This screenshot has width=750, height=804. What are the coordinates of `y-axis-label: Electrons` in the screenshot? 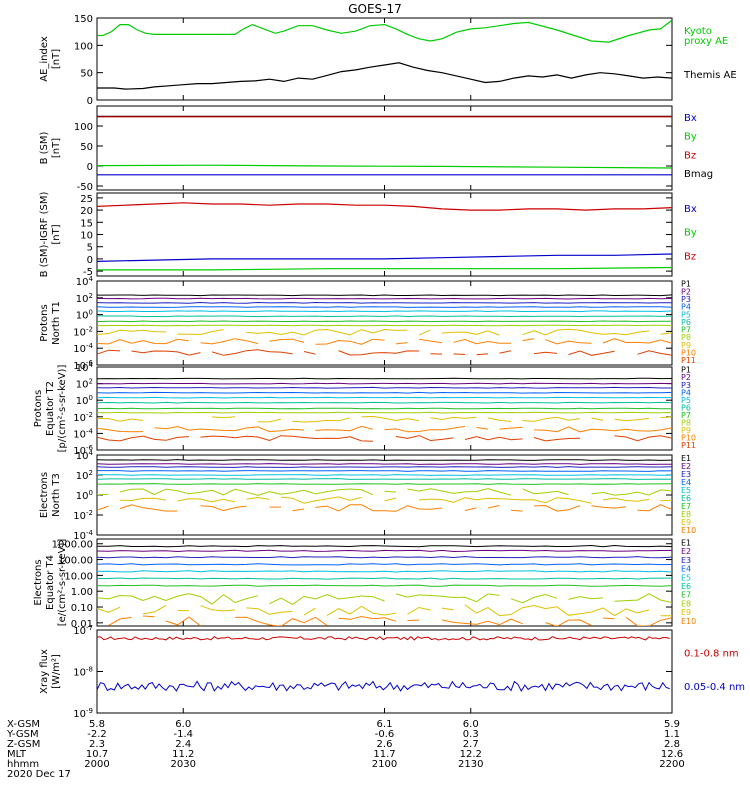 It's located at (38, 582).